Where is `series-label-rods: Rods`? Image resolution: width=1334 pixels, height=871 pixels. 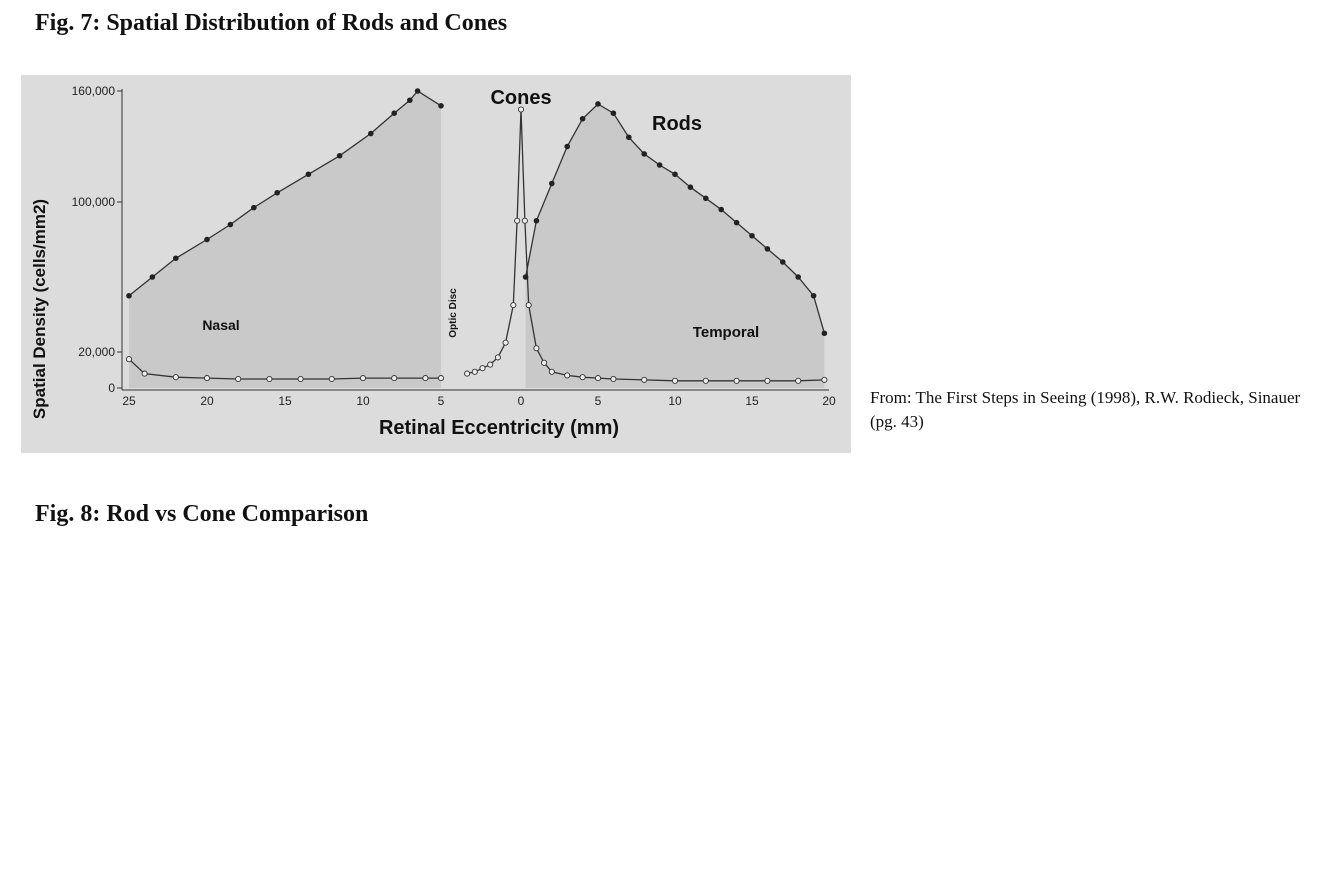 series-label-rods: Rods is located at coordinates (677, 124).